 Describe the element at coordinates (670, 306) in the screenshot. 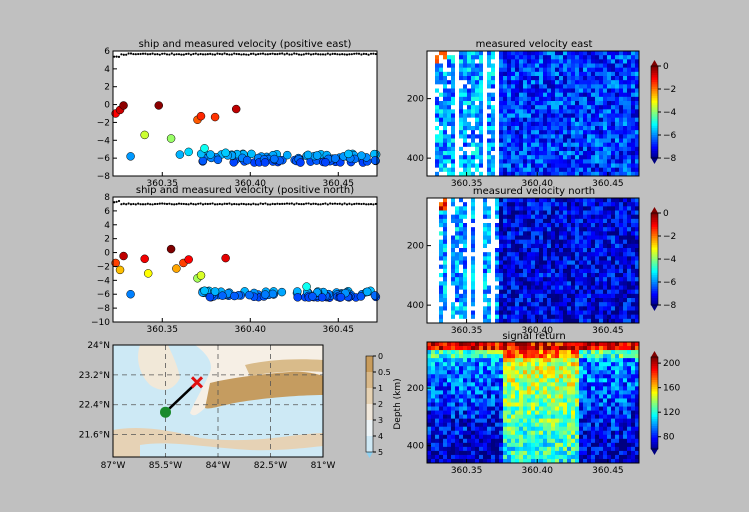

I see `colorbar-tick-label: −8` at that location.